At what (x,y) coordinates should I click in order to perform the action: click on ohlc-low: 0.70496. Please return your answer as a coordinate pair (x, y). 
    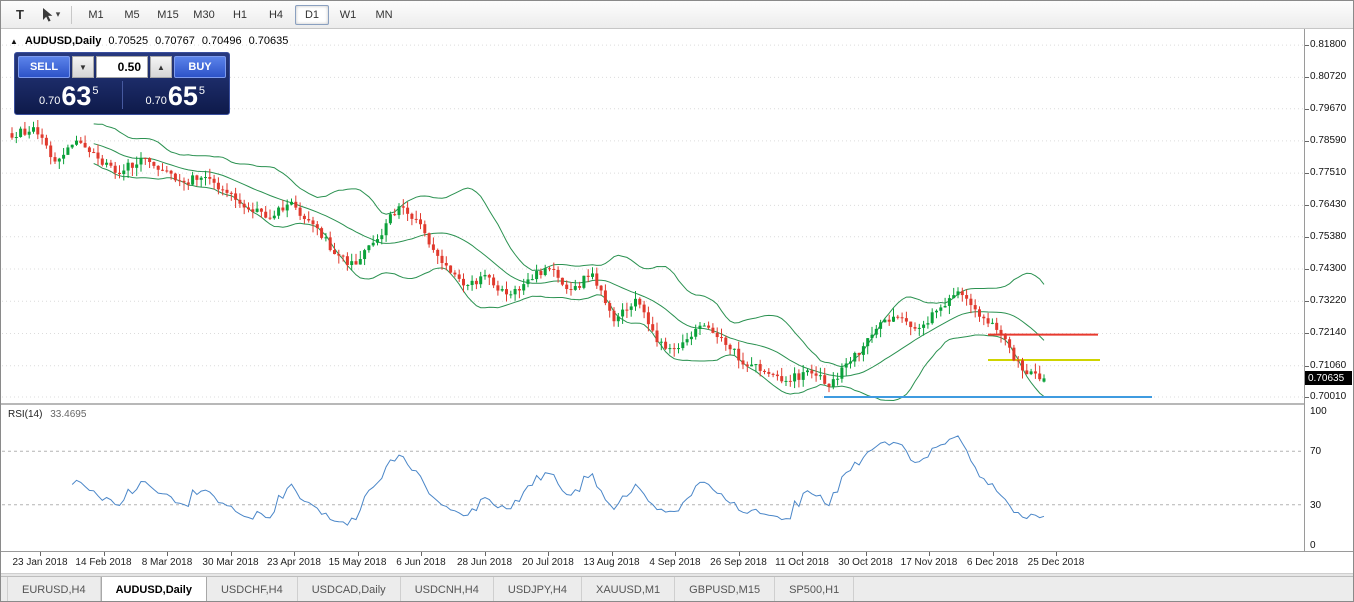
    Looking at the image, I should click on (221, 41).